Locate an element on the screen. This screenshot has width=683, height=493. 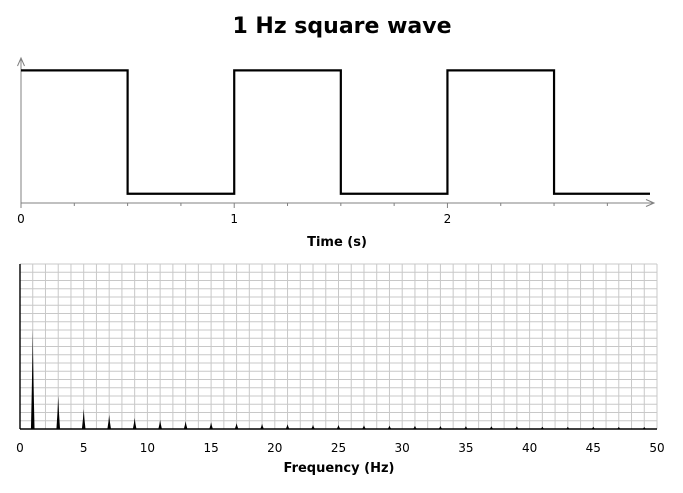
time-y-axis-arrow is located at coordinates (21, 61).